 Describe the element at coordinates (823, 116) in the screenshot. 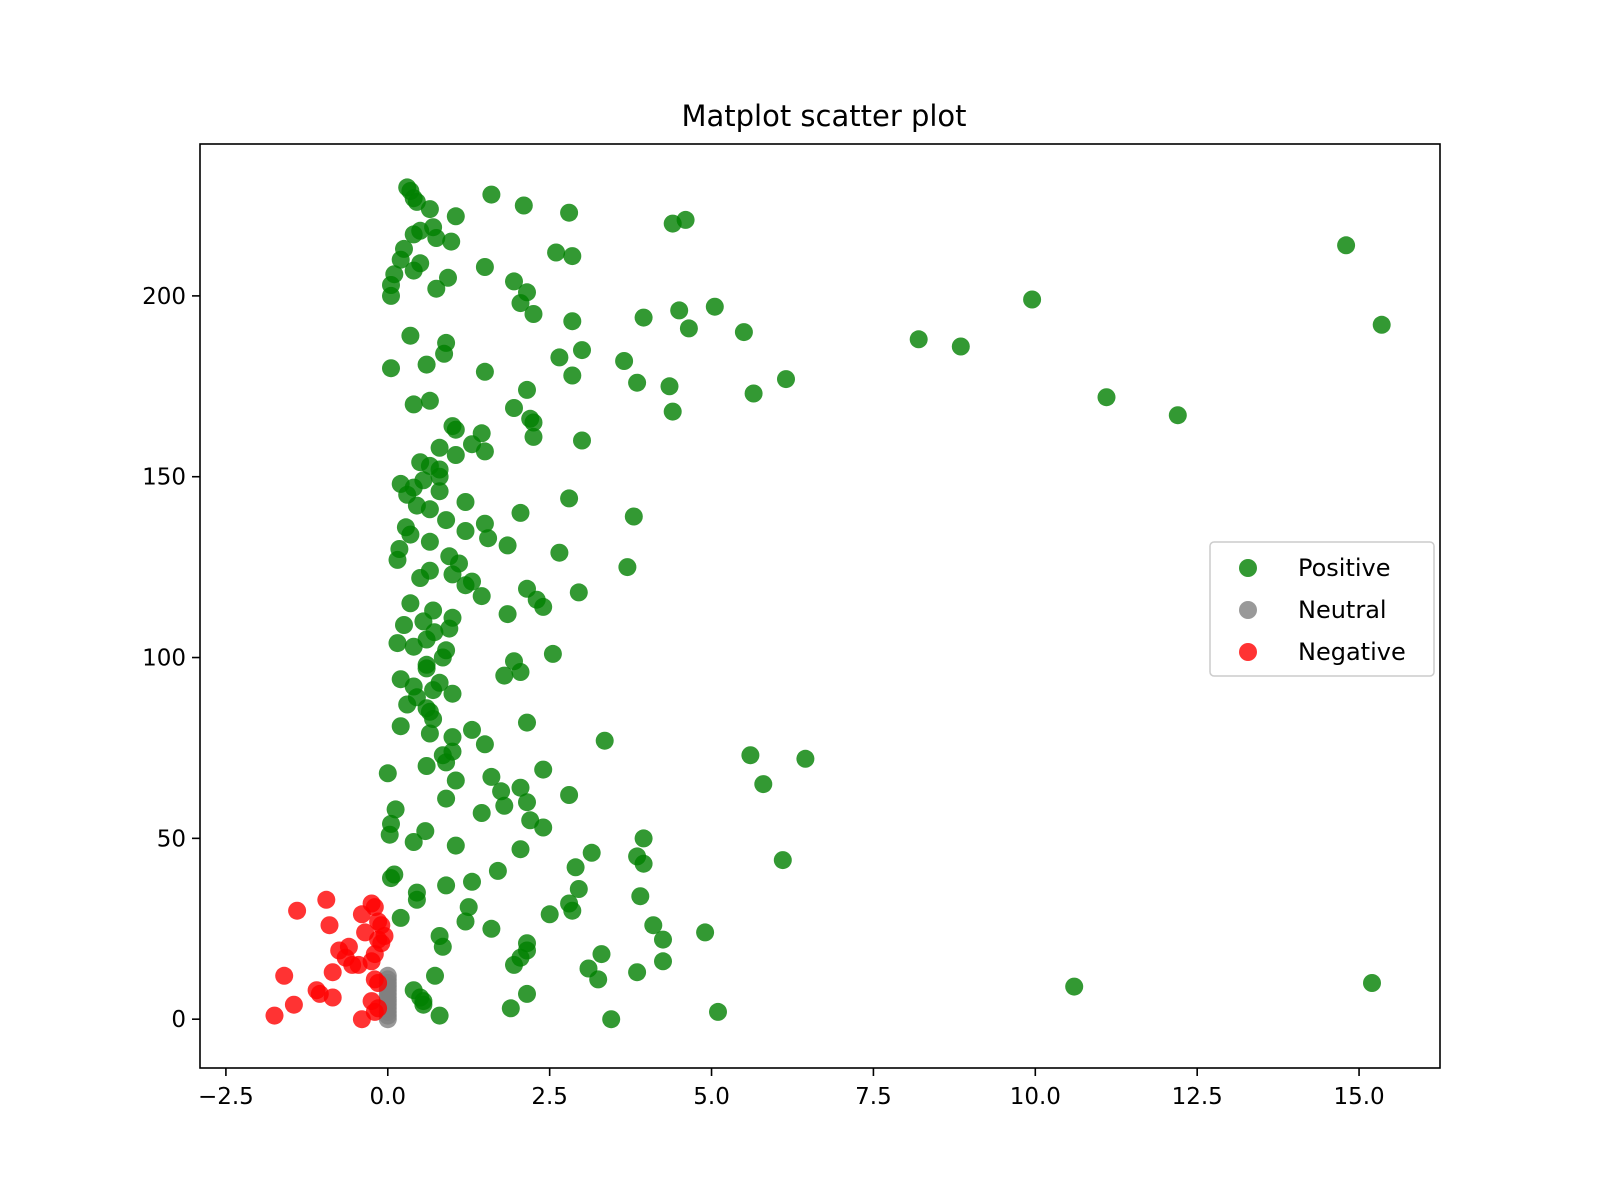

I see `chart-title: Matplot scatter plot` at that location.